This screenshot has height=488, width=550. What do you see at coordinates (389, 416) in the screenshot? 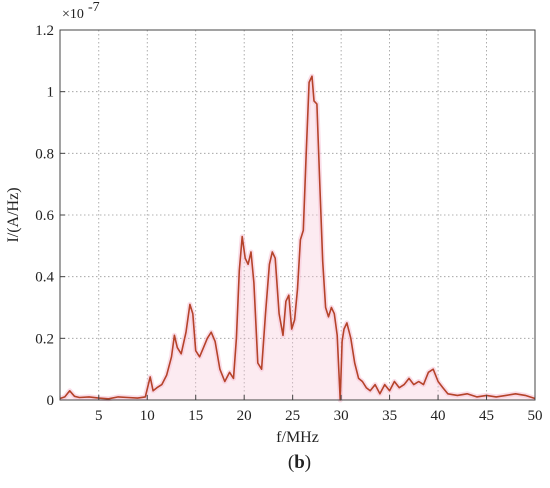
I see `x-tick-label: 35` at bounding box center [389, 416].